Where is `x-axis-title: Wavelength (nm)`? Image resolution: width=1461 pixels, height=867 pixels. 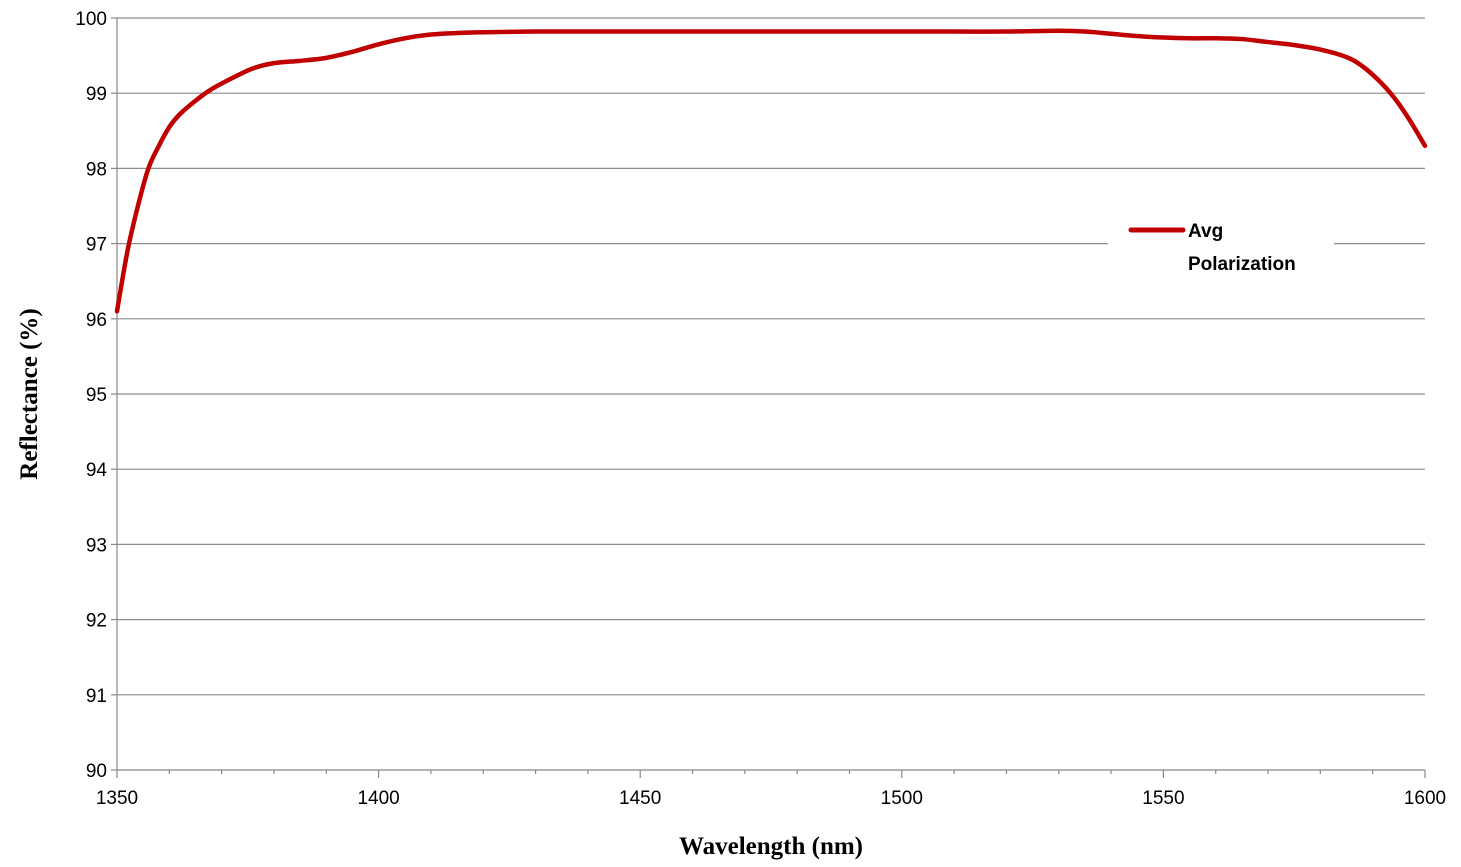 x-axis-title: Wavelength (nm) is located at coordinates (771, 846).